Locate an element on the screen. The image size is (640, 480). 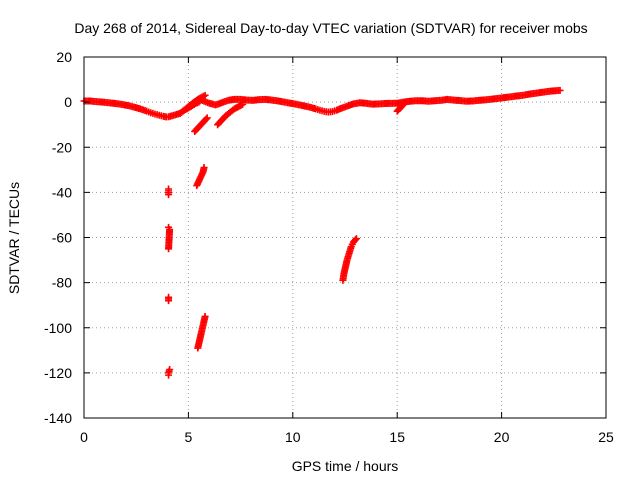
y-tick-label: -140 is located at coordinates (58, 418).